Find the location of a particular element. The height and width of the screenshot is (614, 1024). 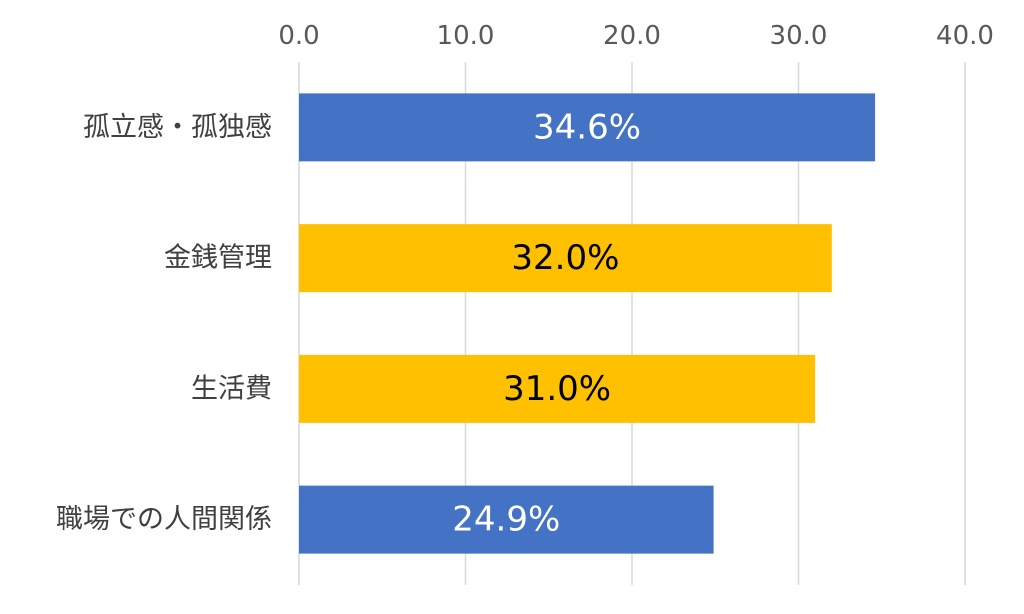

x-tick-label: 40.0 is located at coordinates (965, 36).